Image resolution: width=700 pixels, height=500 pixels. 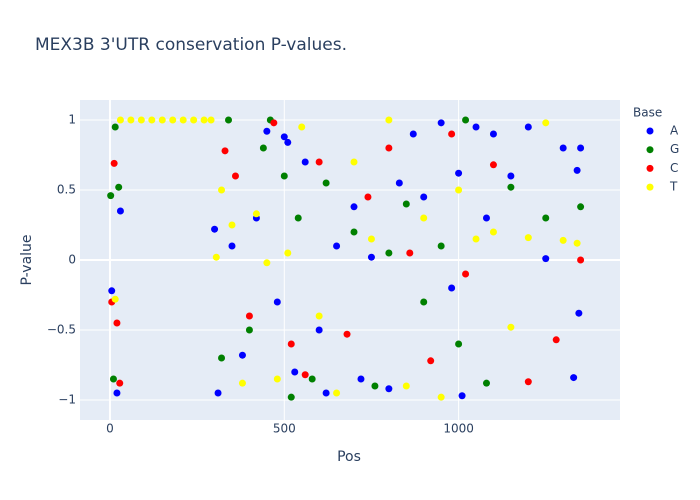 I want to click on y-tick-label: 0, so click(x=72, y=260).